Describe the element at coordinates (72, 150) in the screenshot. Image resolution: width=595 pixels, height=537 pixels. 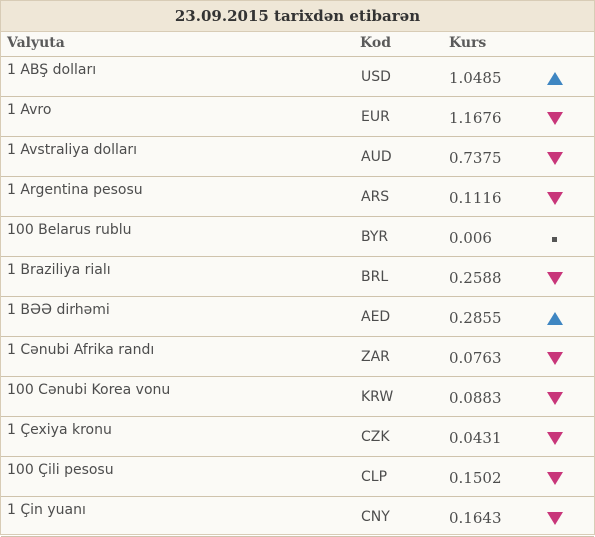
I see `currency-name: 1 Avstraliya dolları` at that location.